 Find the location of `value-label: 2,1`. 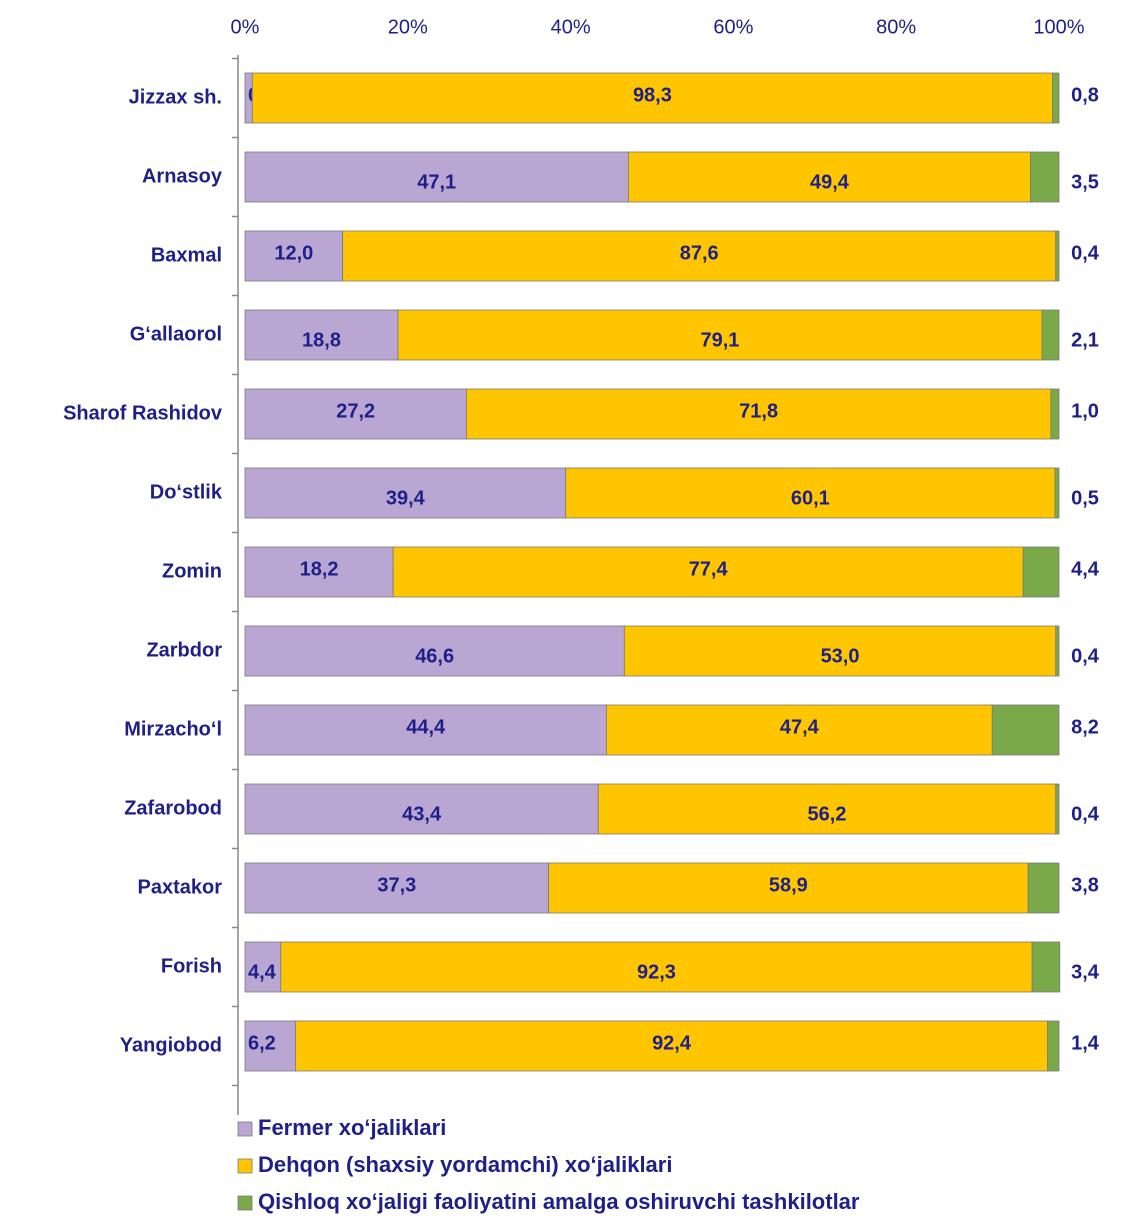

value-label: 2,1 is located at coordinates (1085, 340).